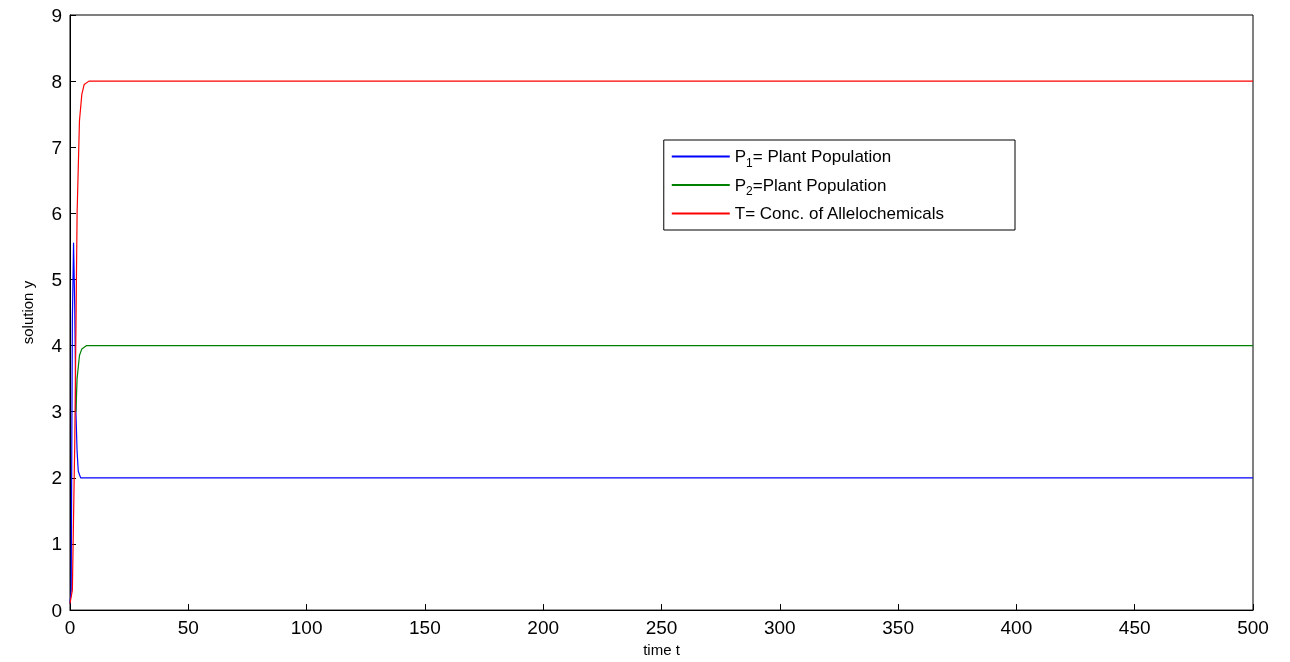 This screenshot has height=662, width=1290. What do you see at coordinates (56, 147) in the screenshot?
I see `y-tick-label: 7` at bounding box center [56, 147].